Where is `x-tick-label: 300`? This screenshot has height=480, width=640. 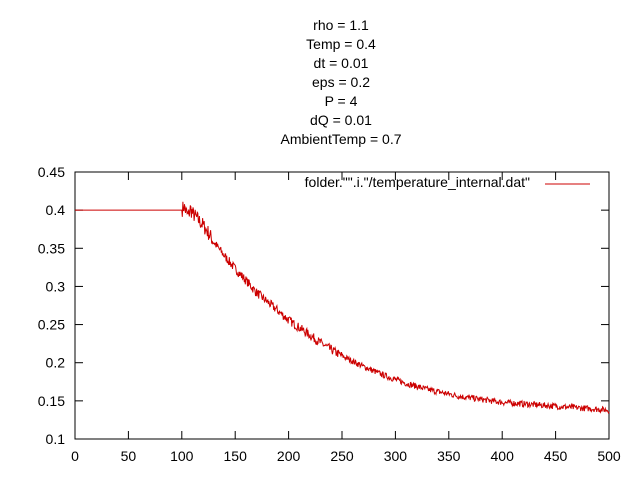
x-tick-label: 300 is located at coordinates (396, 456).